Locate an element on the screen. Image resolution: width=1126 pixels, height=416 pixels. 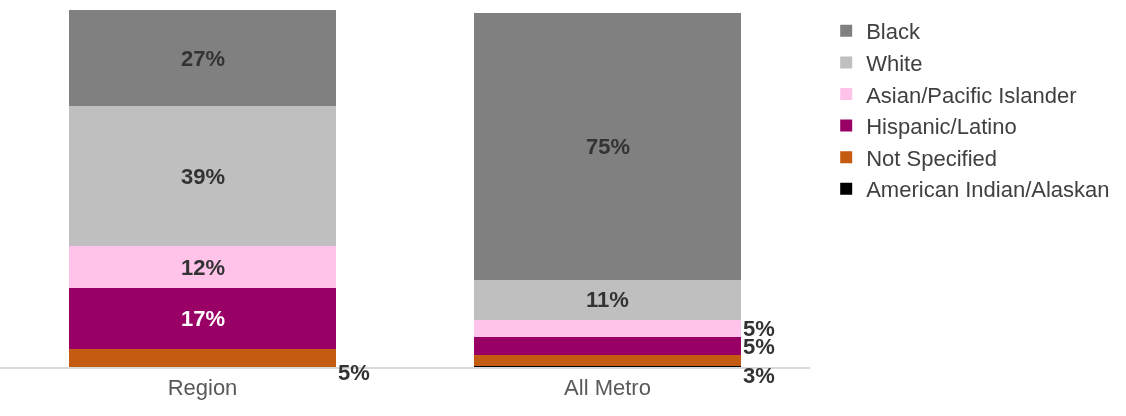
legend-label: Hispanic/Latino is located at coordinates (941, 127).